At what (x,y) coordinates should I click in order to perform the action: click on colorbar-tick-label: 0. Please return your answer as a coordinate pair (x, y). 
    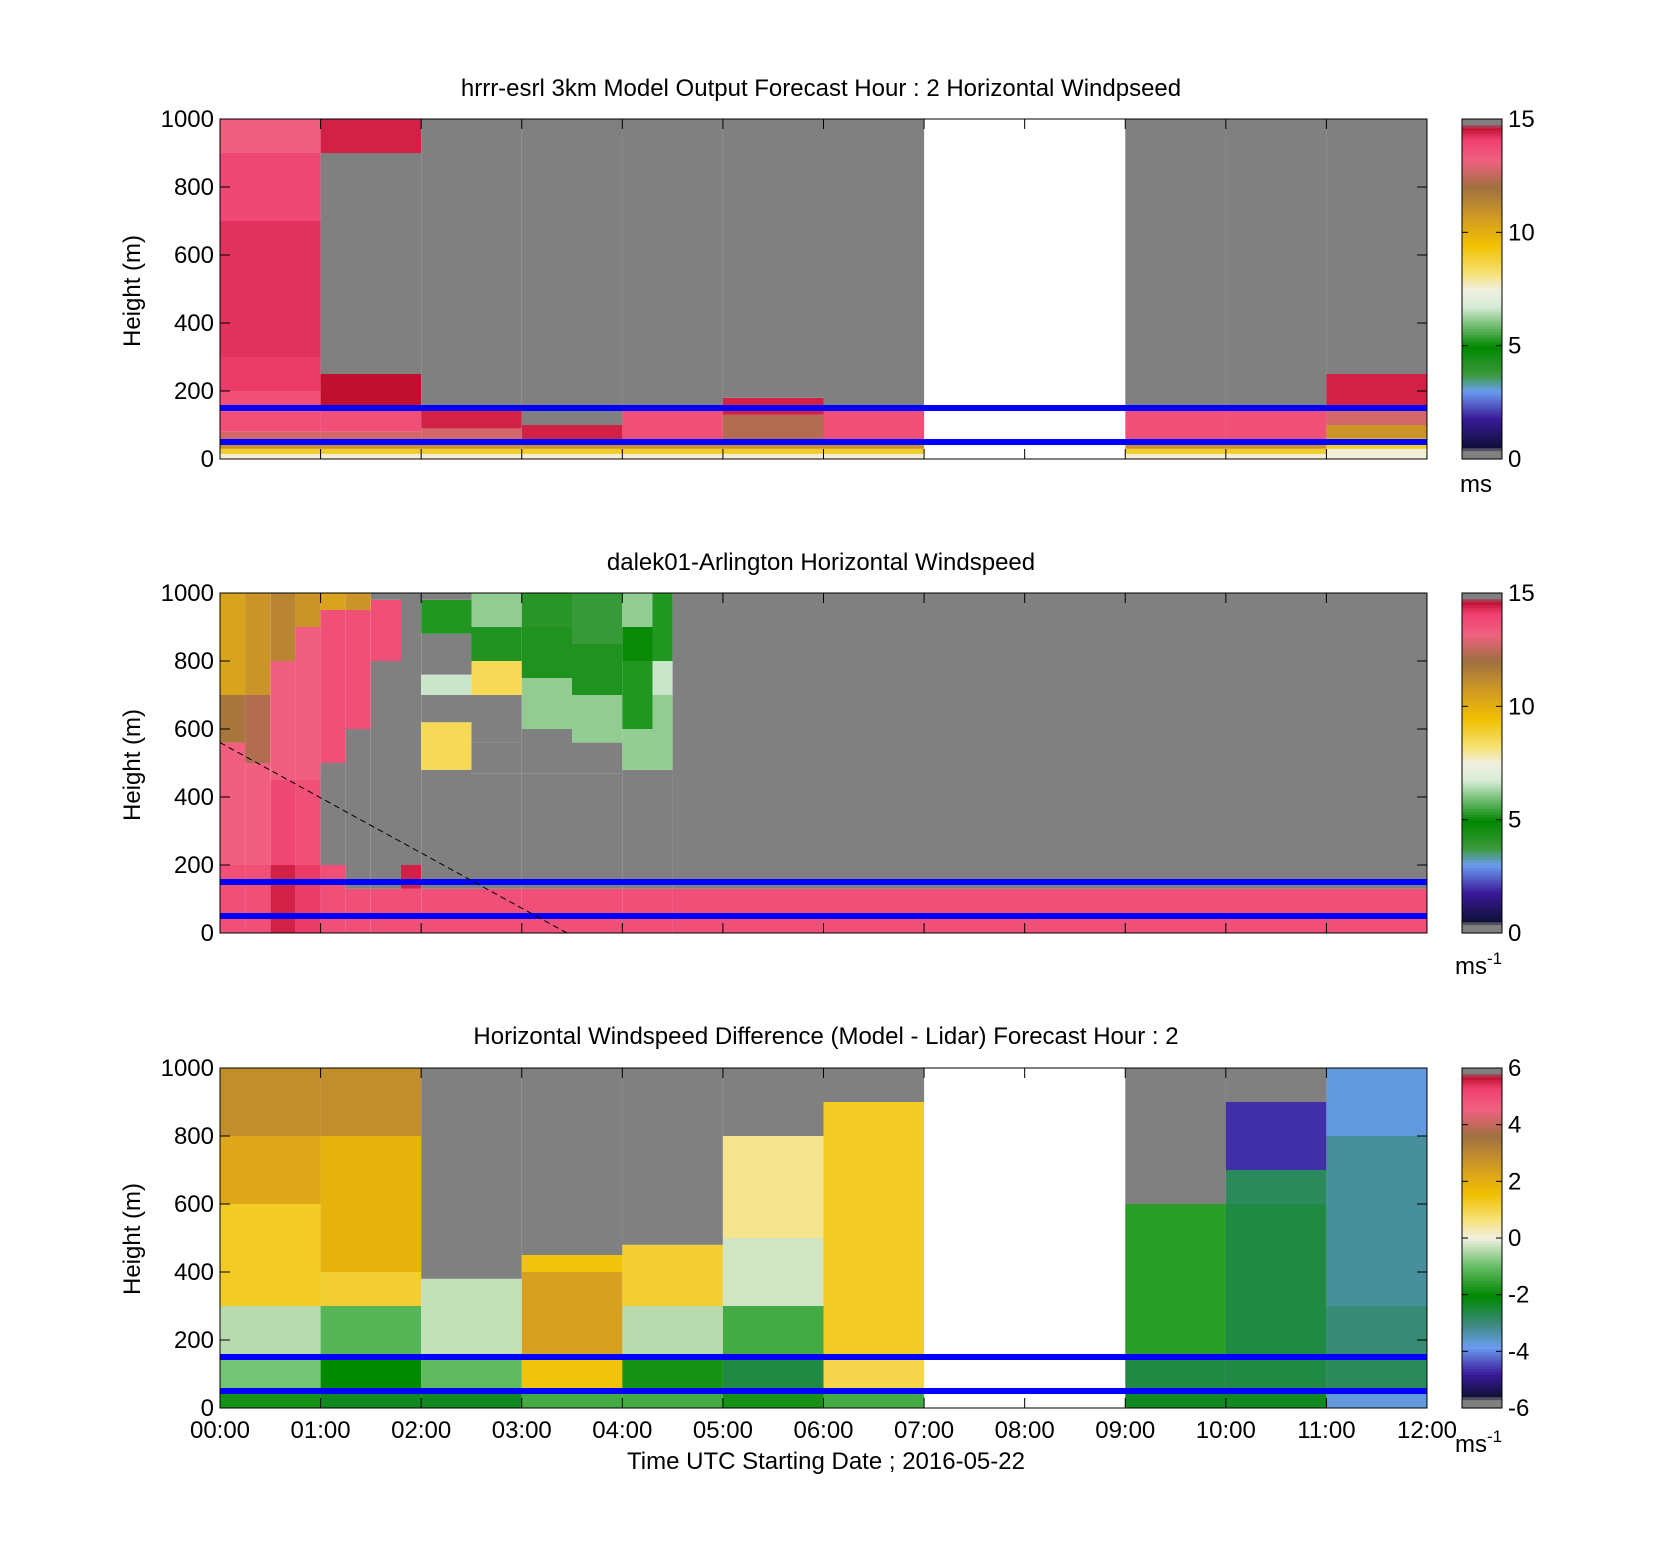
    Looking at the image, I should click on (1514, 933).